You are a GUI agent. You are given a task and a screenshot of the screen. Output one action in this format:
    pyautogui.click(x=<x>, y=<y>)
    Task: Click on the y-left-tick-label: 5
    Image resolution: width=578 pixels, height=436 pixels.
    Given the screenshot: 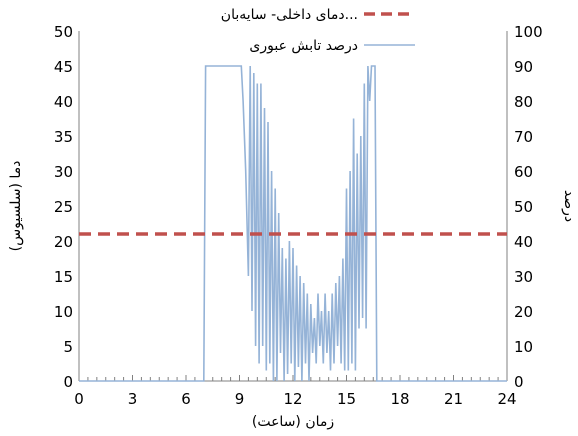 What is the action you would take?
    pyautogui.click(x=68, y=347)
    